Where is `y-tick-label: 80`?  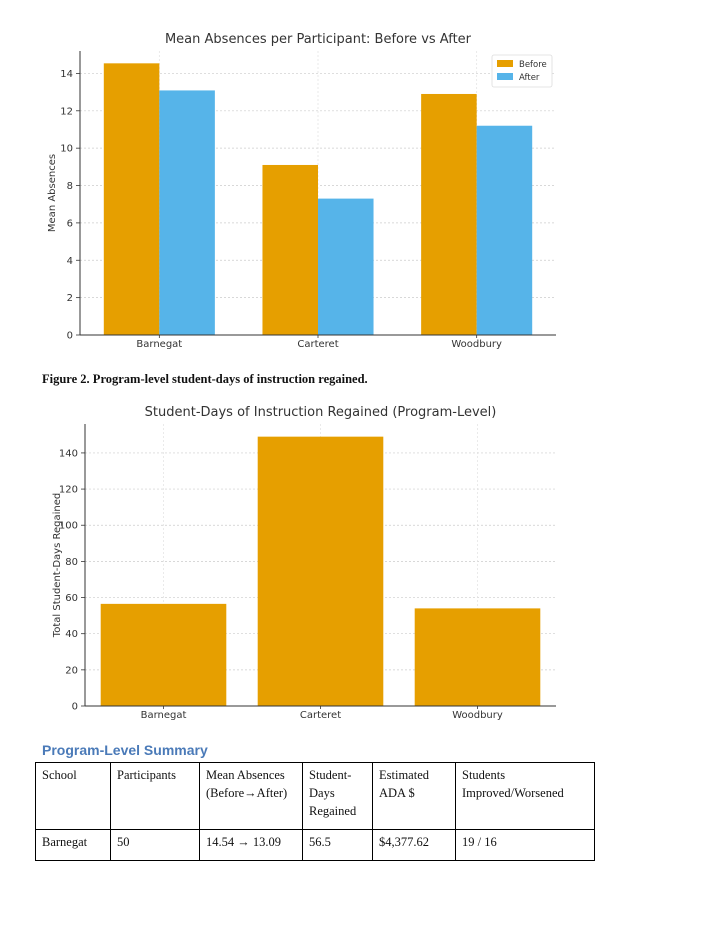 y-tick-label: 80 is located at coordinates (71, 562).